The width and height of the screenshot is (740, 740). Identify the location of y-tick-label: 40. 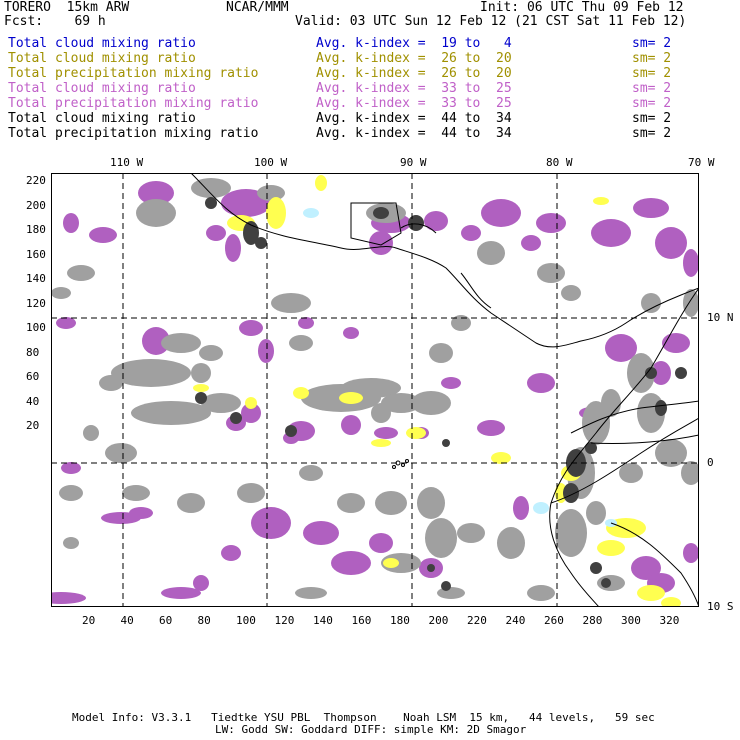
(33, 401).